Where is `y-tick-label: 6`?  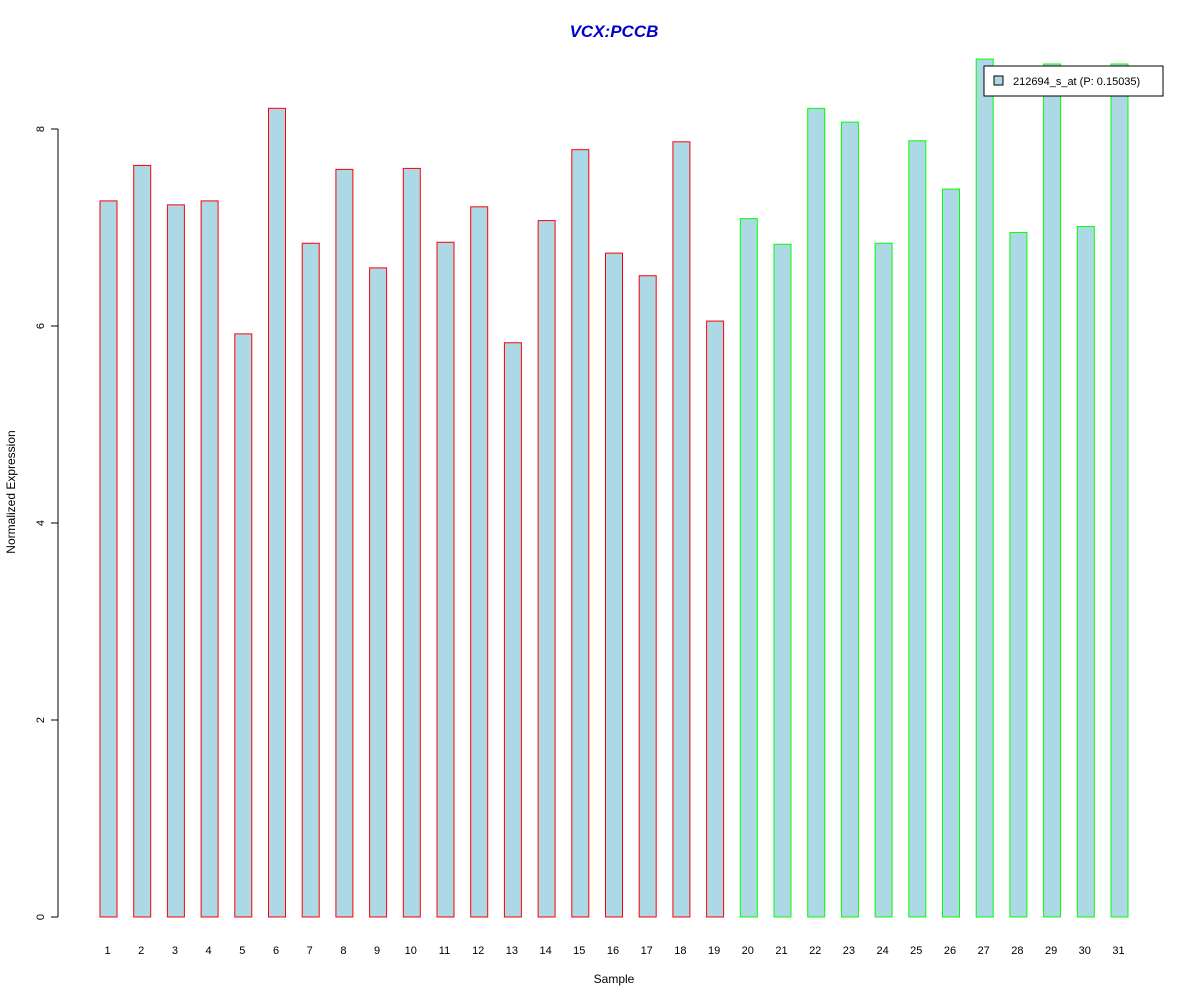 y-tick-label: 6 is located at coordinates (41, 326).